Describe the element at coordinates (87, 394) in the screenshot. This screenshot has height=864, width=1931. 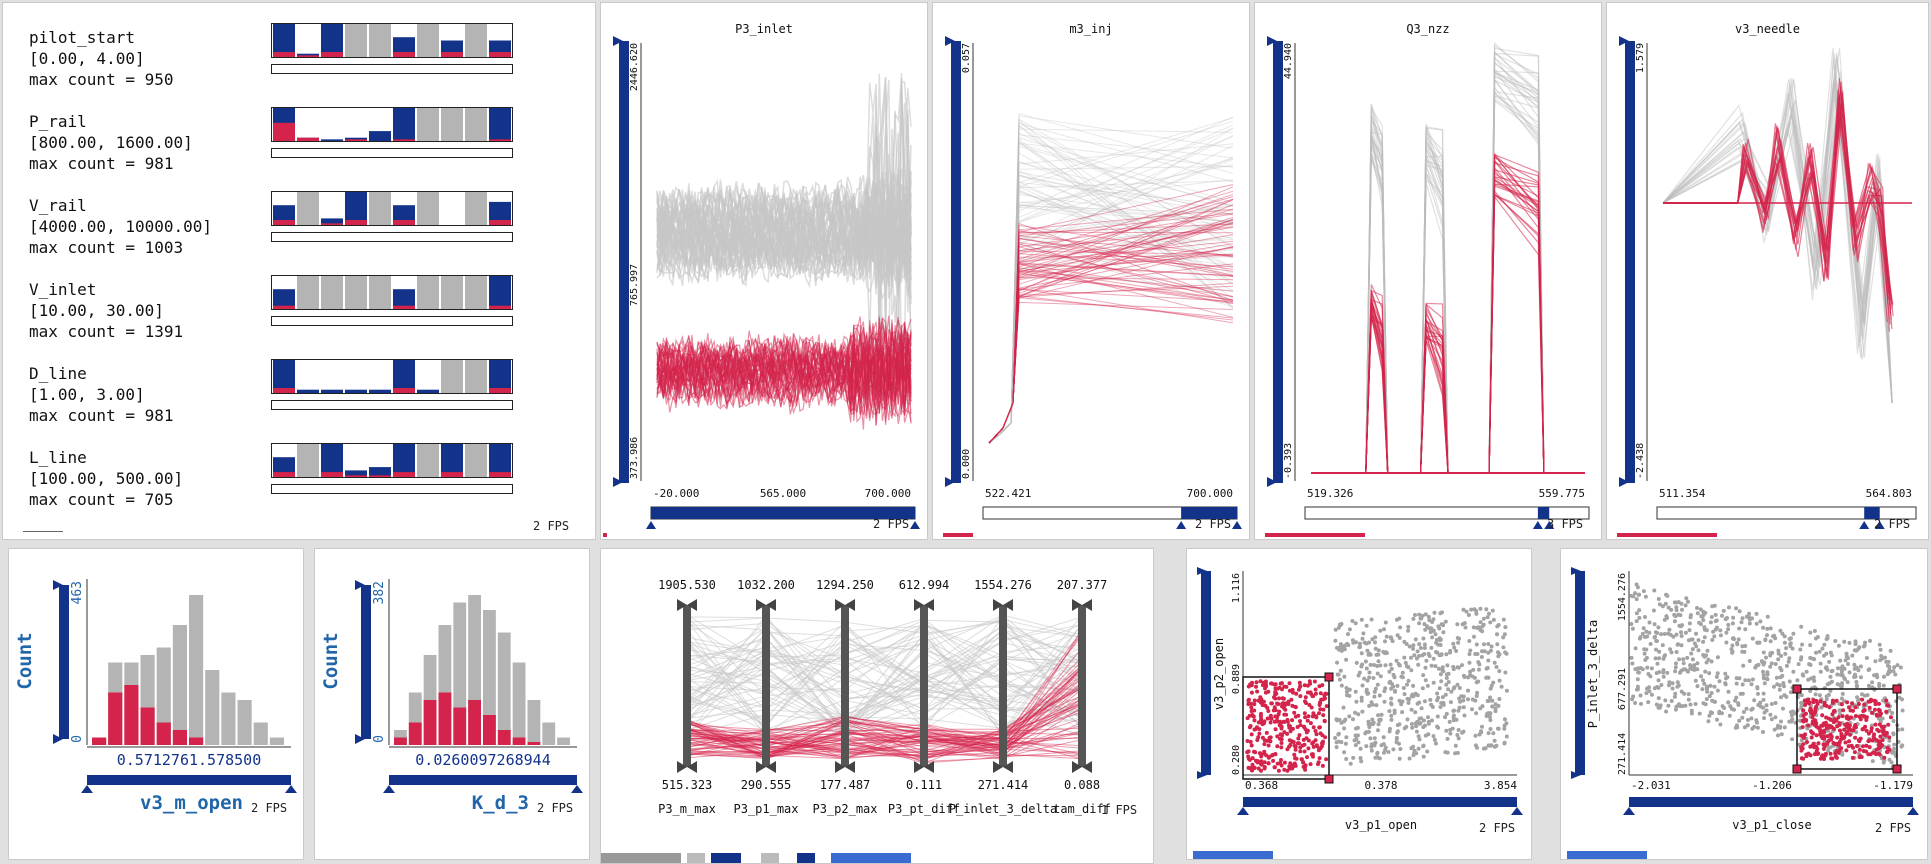
I see `histogram-row-range: [1.00, 3.00]` at that location.